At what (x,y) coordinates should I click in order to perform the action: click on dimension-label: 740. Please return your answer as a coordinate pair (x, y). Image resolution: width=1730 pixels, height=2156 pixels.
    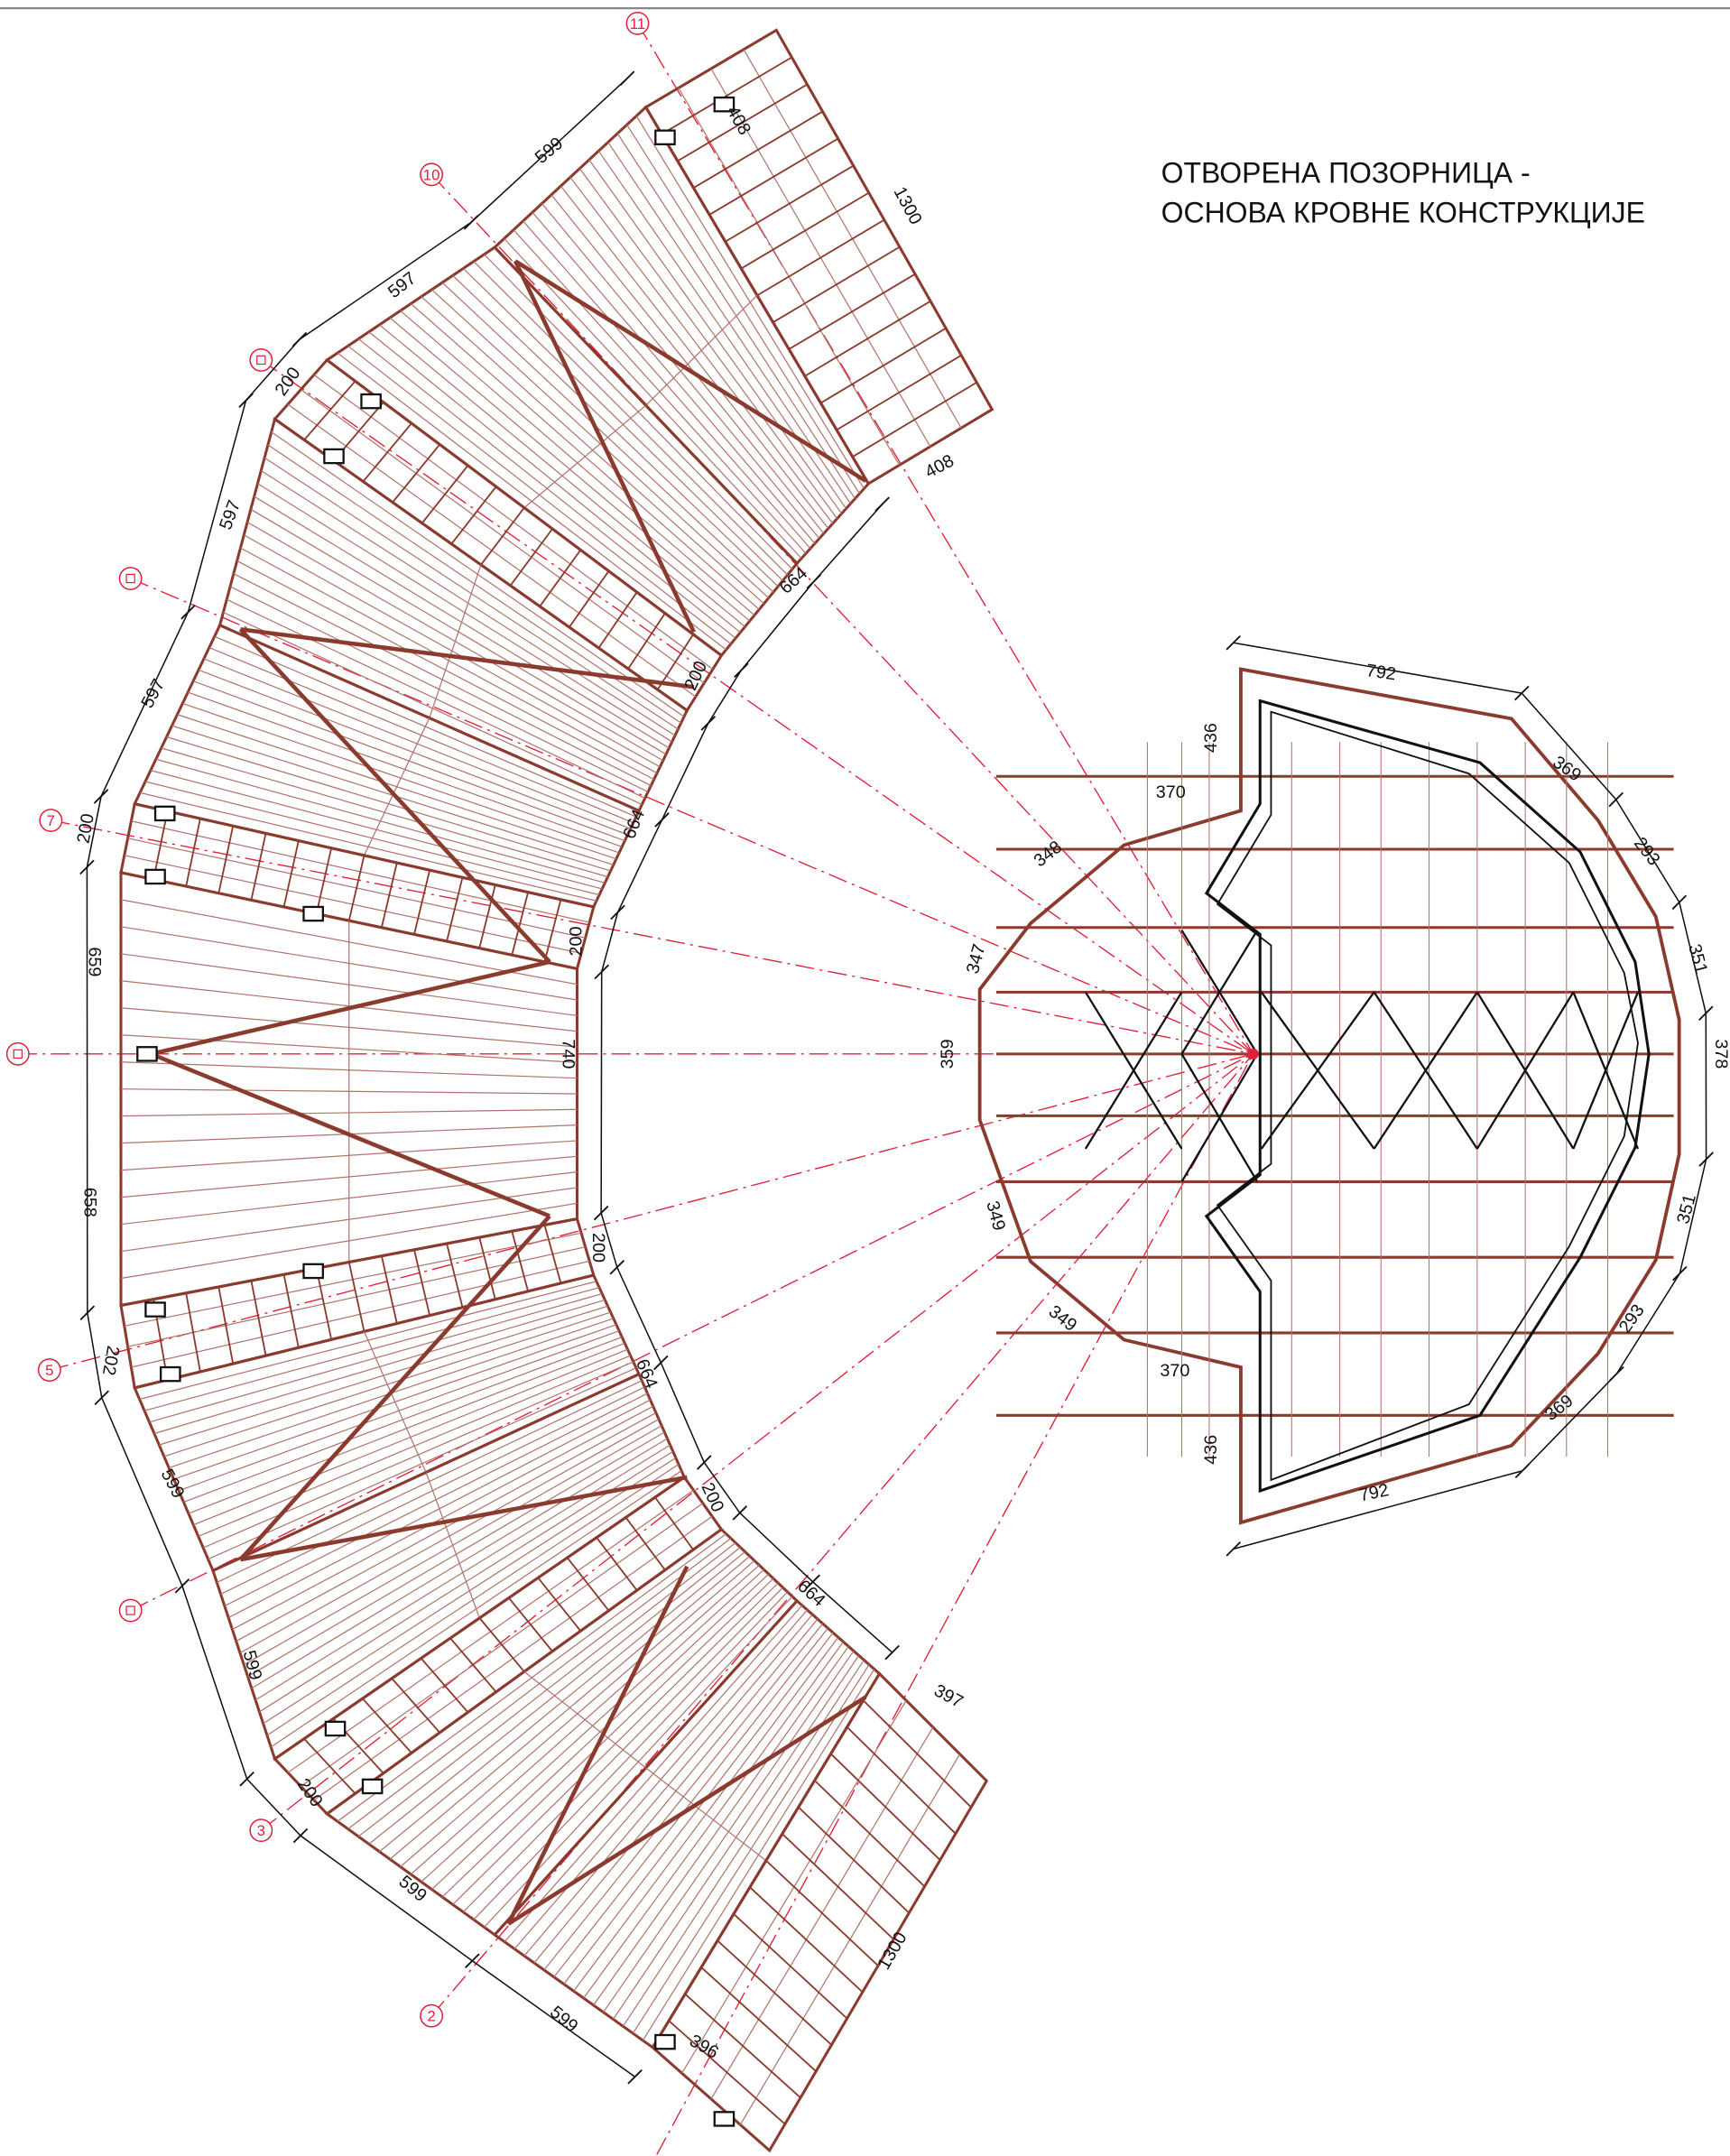
    Looking at the image, I should click on (568, 1054).